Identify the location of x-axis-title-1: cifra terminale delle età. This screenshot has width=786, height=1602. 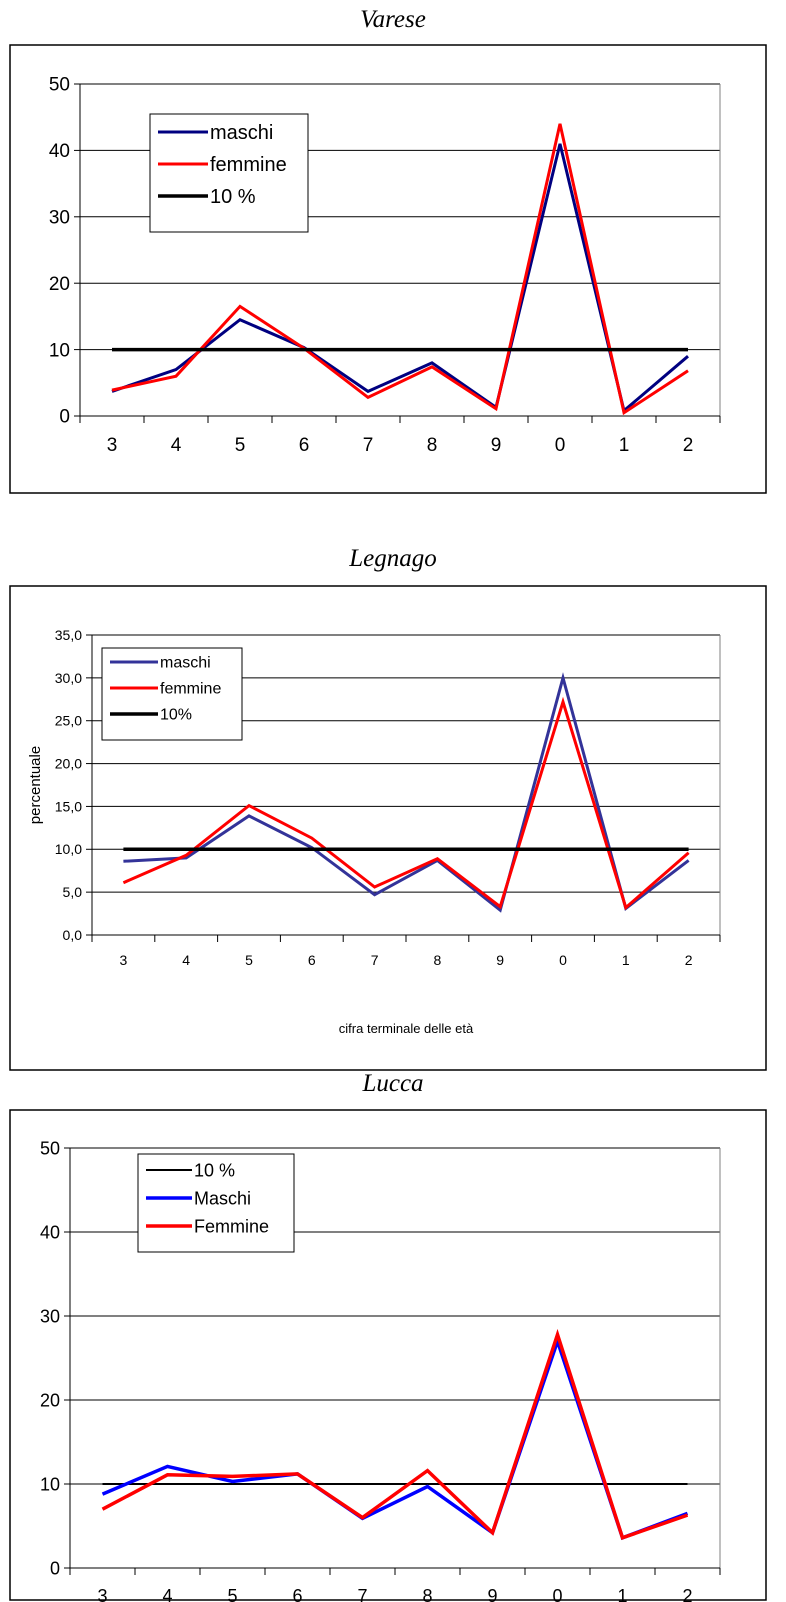
(406, 1028).